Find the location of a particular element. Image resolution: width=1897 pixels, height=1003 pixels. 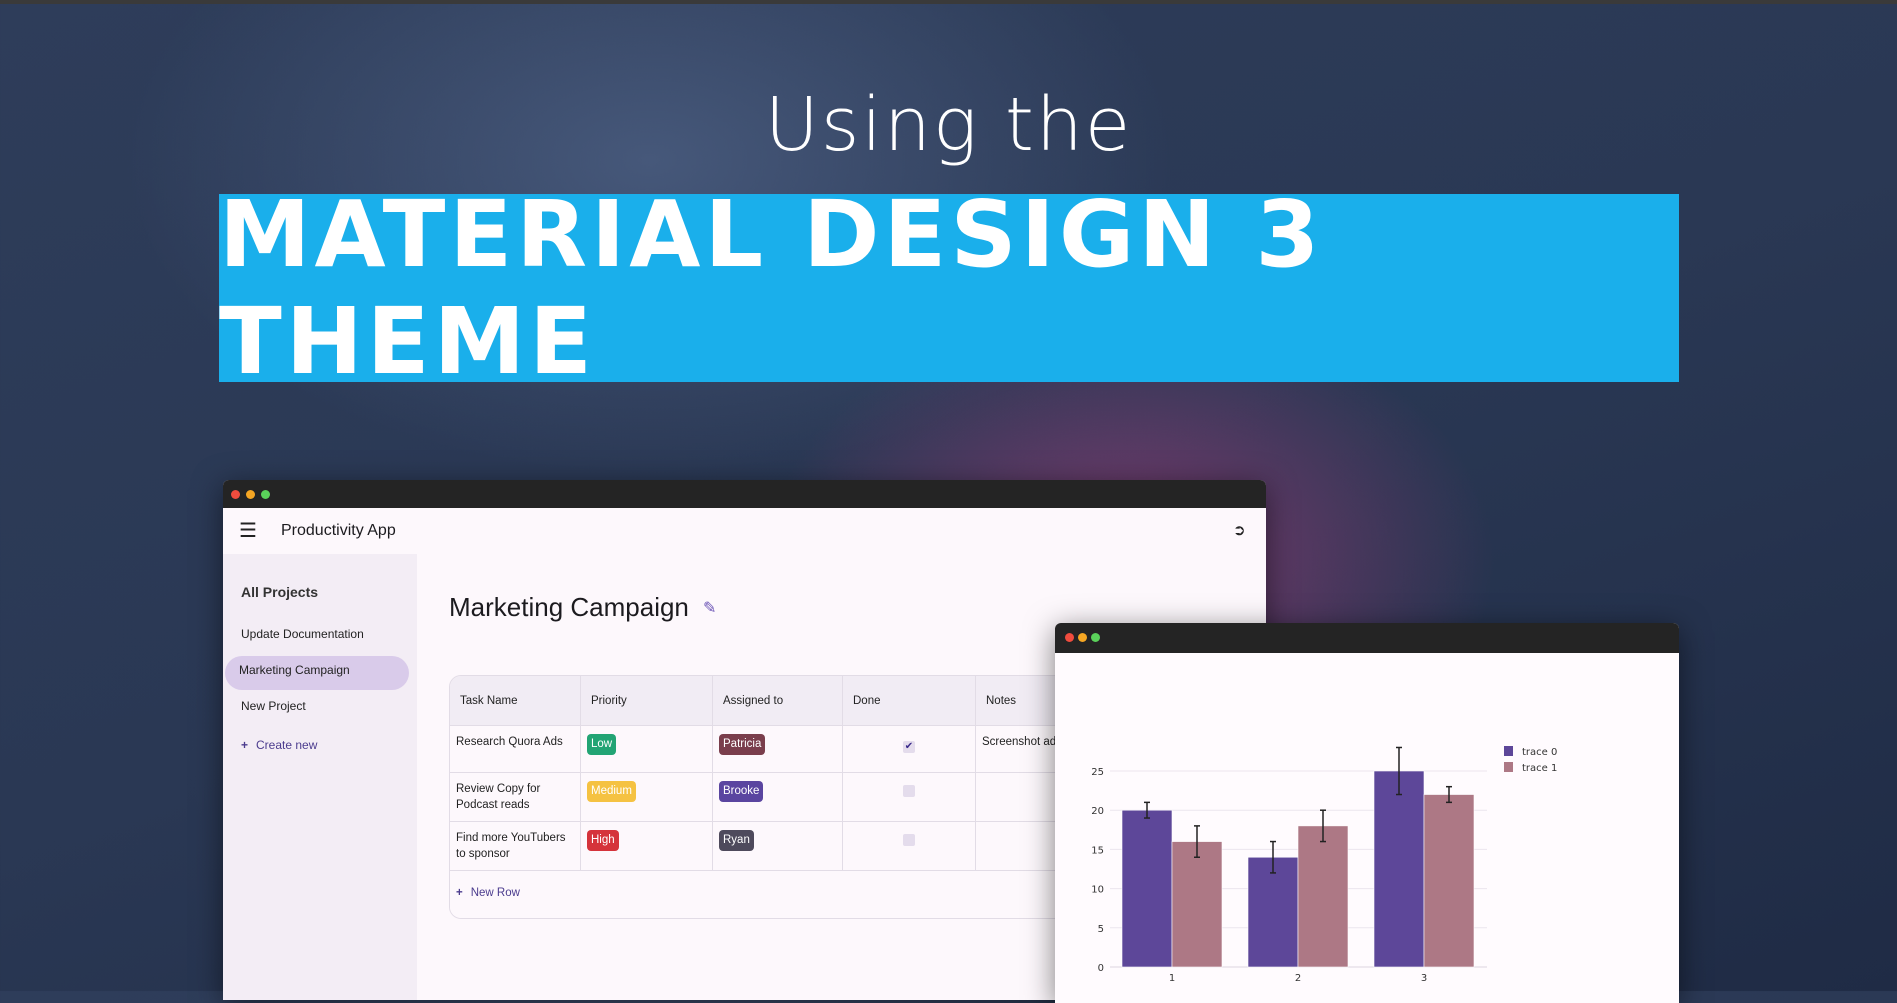

priority-chip: High is located at coordinates (603, 840).